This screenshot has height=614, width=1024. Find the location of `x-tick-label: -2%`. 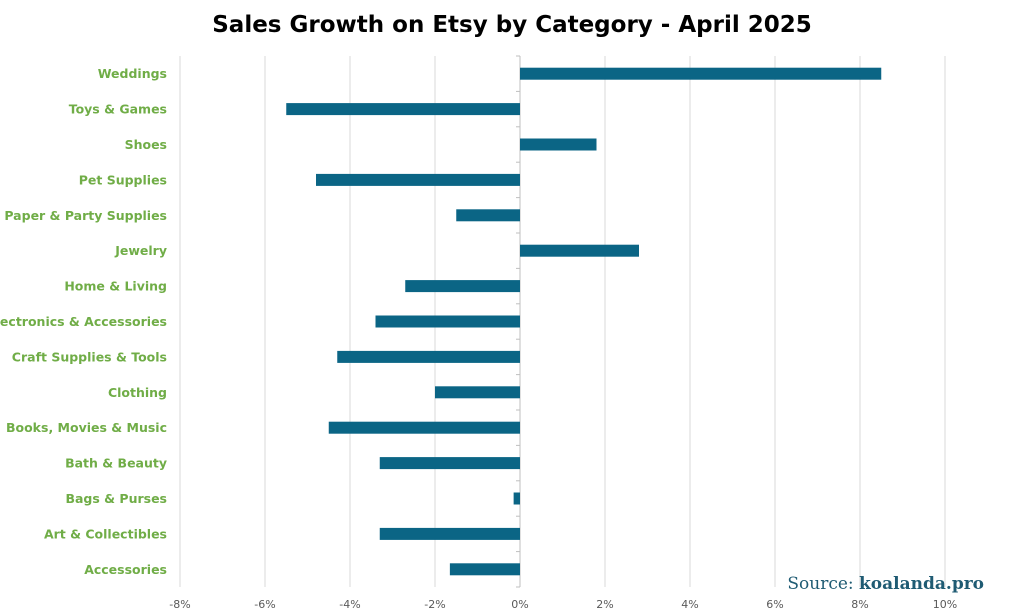

x-tick-label: -2% is located at coordinates (434, 604).